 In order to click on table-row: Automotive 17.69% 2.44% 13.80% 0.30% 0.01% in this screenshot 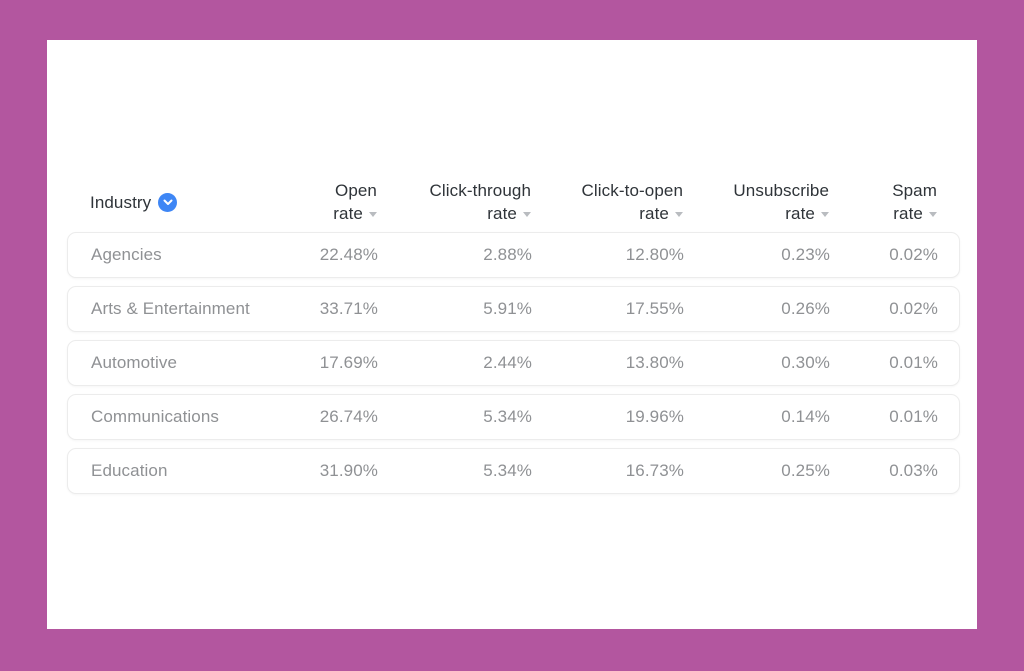, I will do `click(513, 363)`.